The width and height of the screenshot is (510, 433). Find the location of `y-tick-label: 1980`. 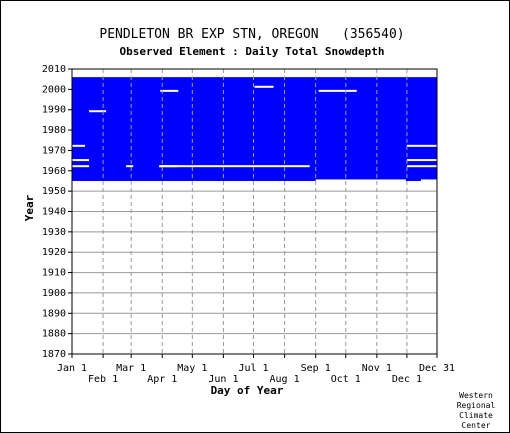

y-tick-label: 1980 is located at coordinates (54, 130).